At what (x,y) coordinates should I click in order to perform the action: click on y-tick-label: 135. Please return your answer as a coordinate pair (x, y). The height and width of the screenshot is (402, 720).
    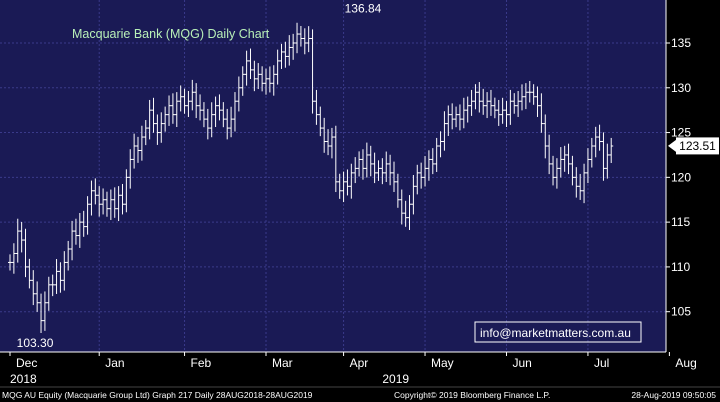
    Looking at the image, I should click on (681, 43).